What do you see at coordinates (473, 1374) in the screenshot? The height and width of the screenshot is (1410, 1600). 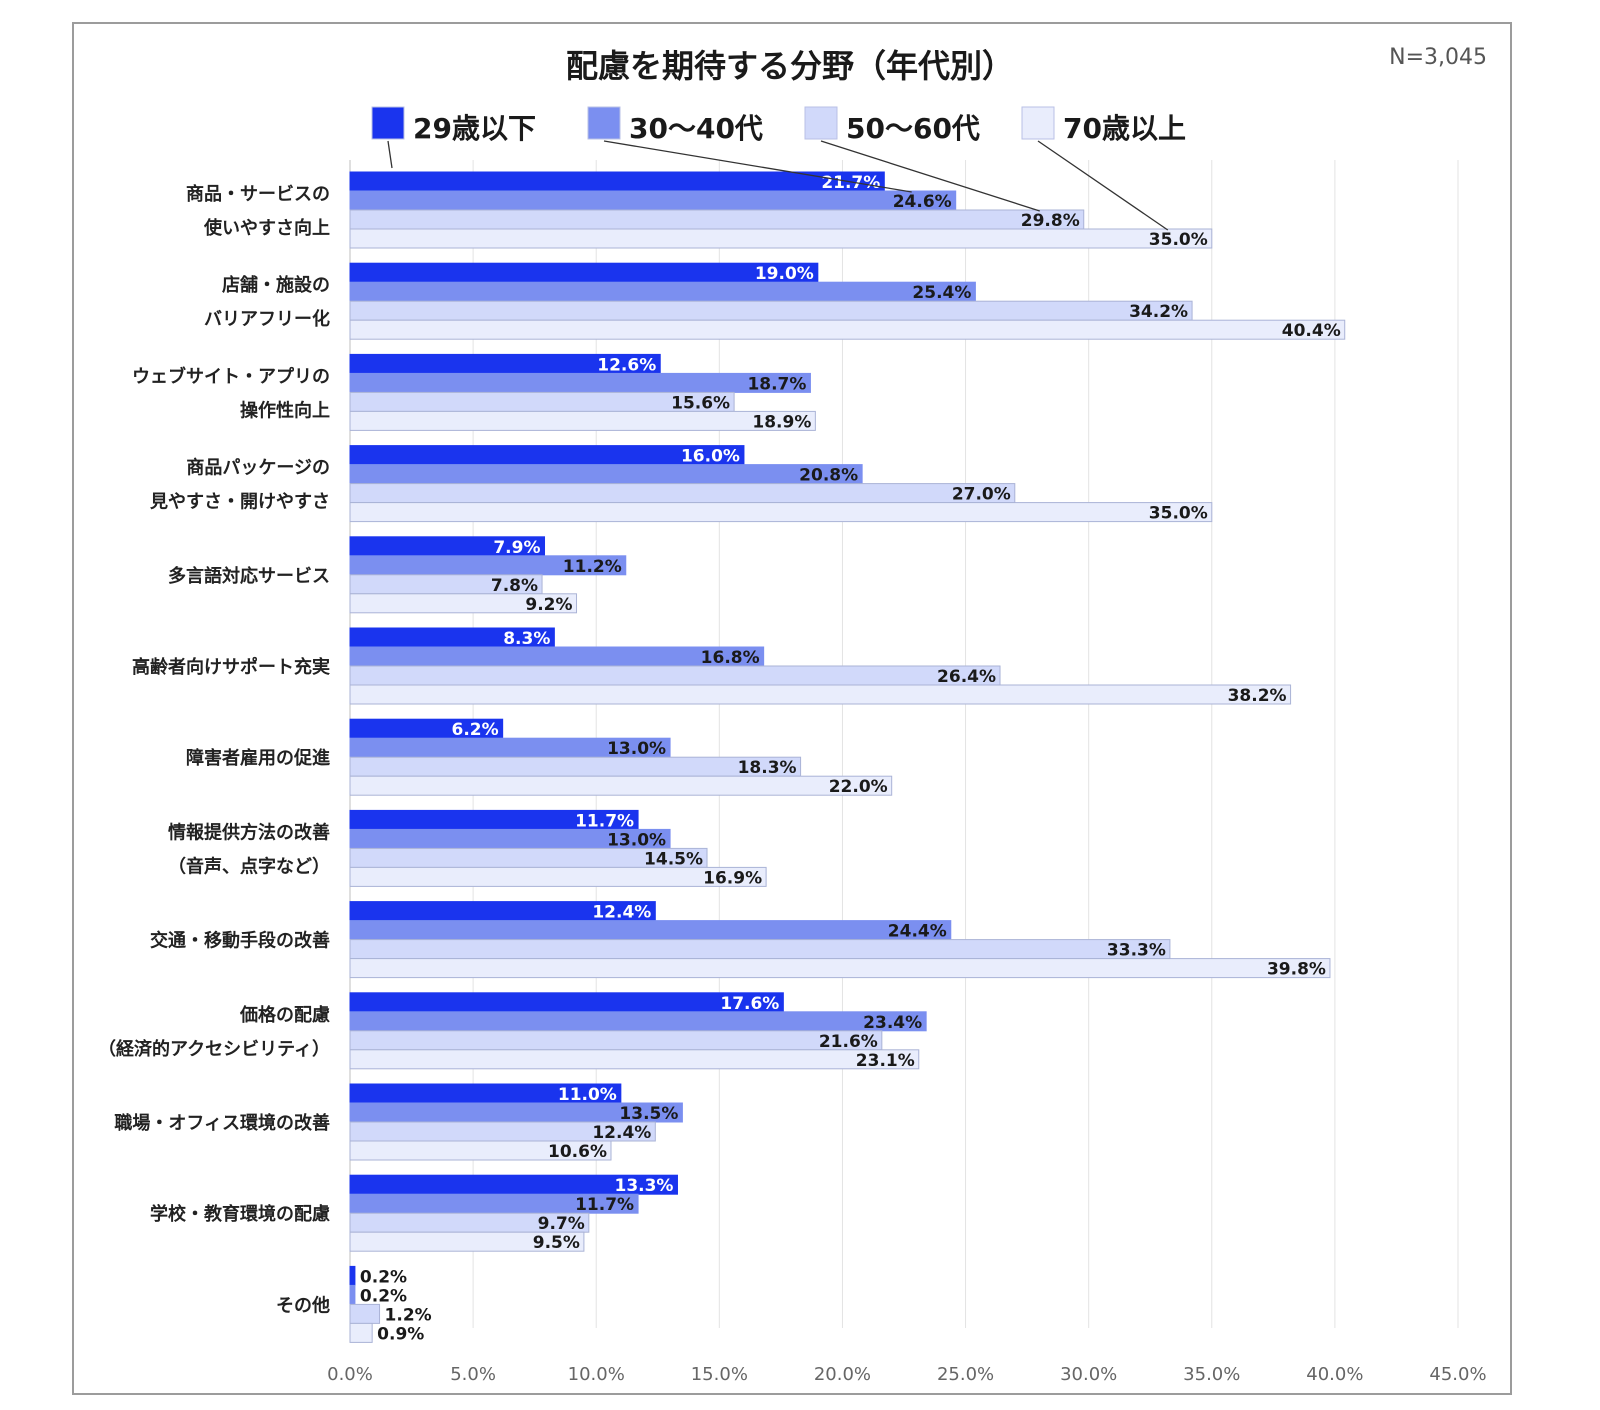 I see `x-tick-label: 5.0%` at bounding box center [473, 1374].